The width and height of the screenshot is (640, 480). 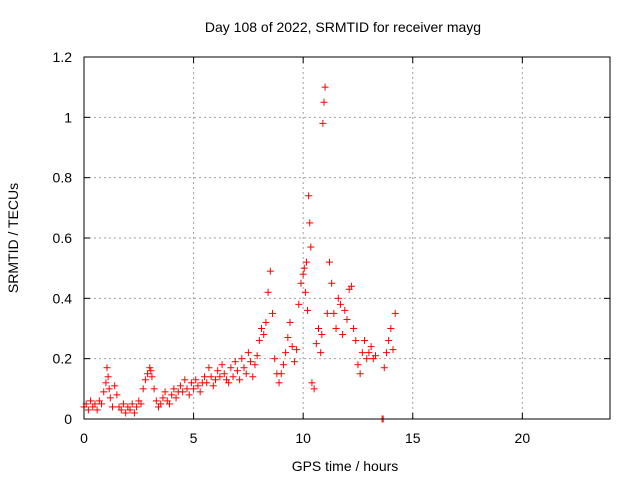 What do you see at coordinates (194, 438) in the screenshot?
I see `x-tick-label: 5` at bounding box center [194, 438].